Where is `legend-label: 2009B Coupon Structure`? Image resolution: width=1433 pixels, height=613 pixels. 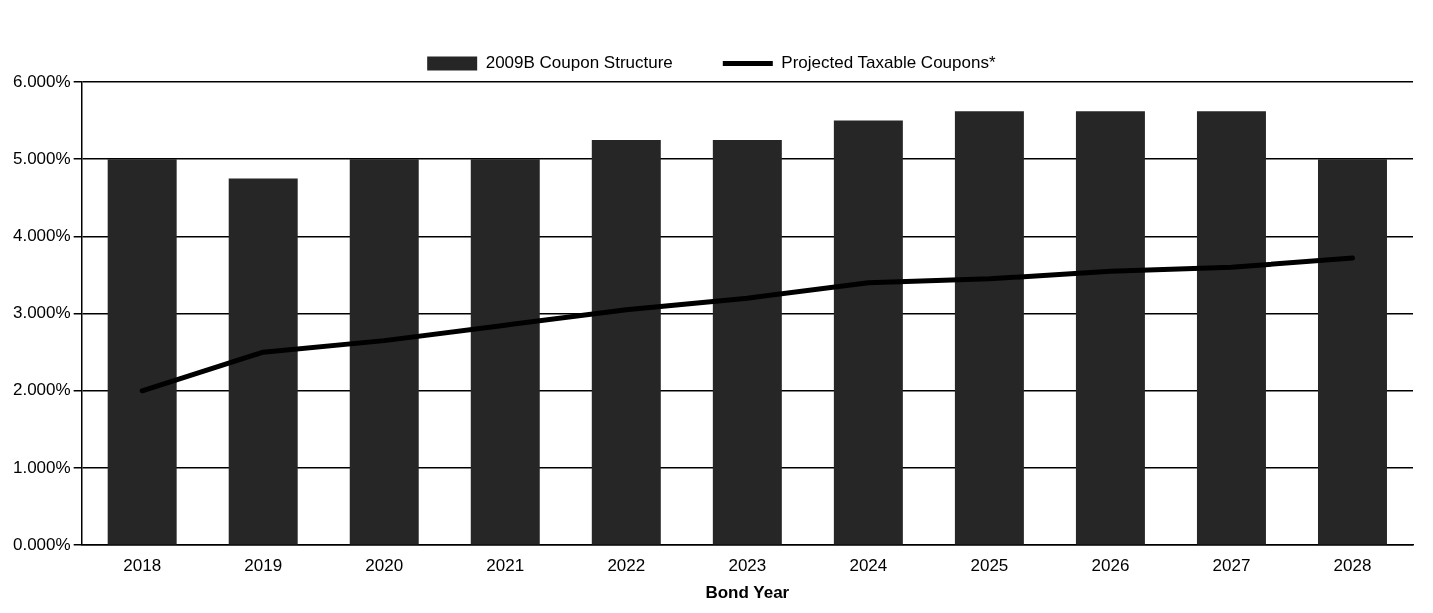
legend-label: 2009B Coupon Structure is located at coordinates (579, 63).